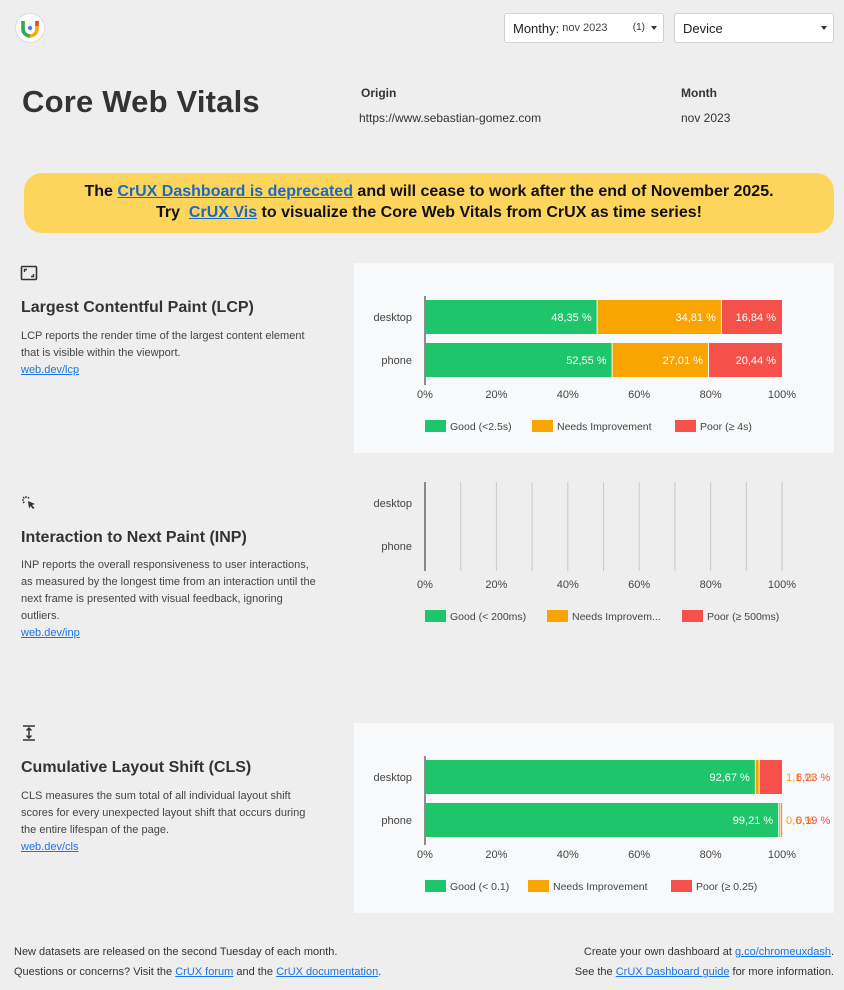 This screenshot has height=990, width=844. I want to click on legend-label-0: Good (<2.5s), so click(481, 427).